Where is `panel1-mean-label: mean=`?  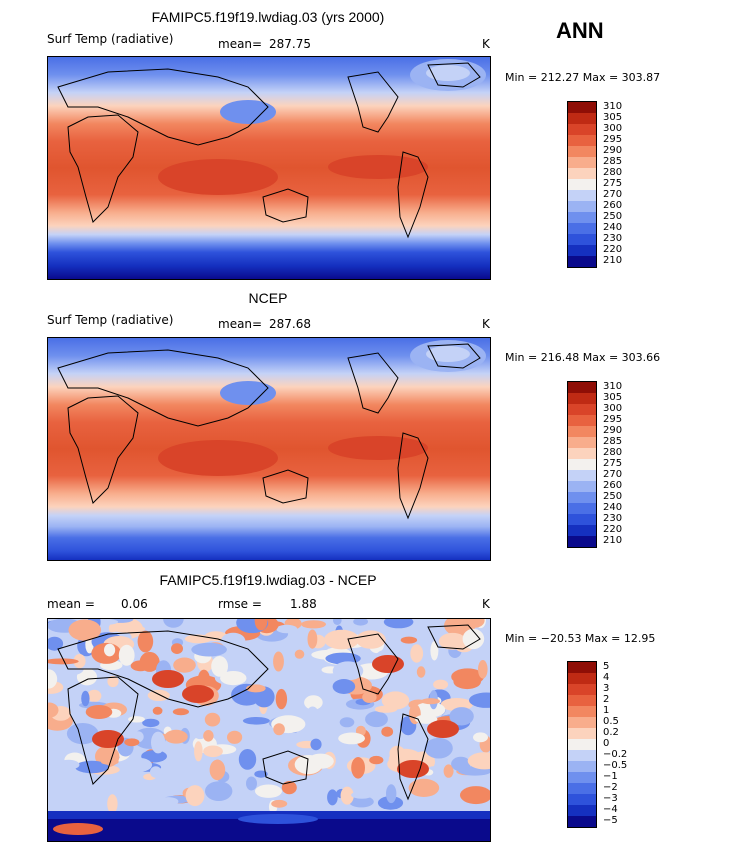 panel1-mean-label: mean= is located at coordinates (240, 44).